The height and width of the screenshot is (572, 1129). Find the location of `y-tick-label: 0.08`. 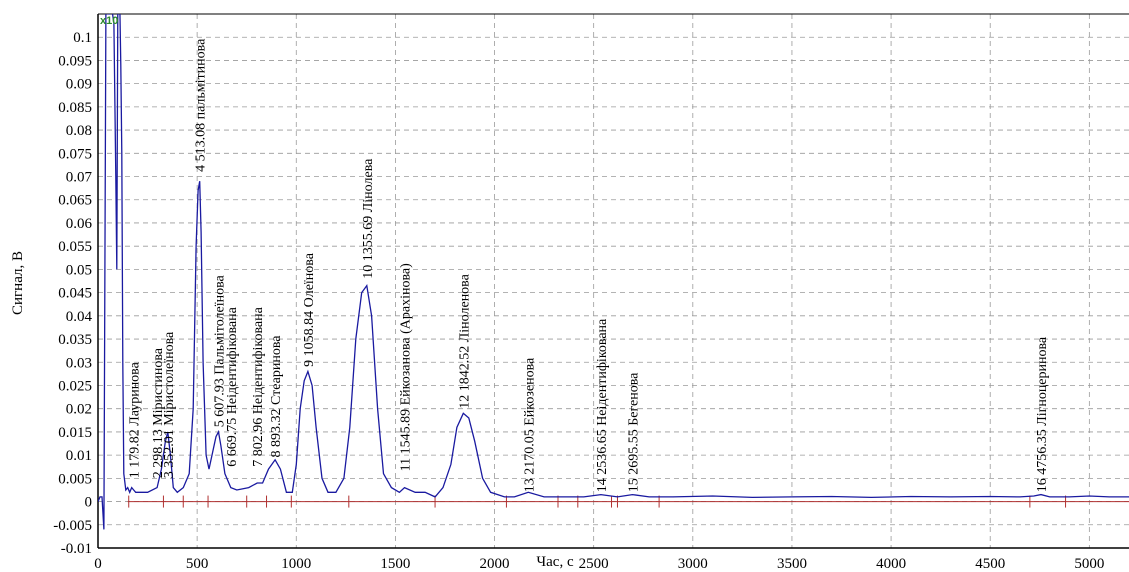

y-tick-label: 0.08 is located at coordinates (79, 131).